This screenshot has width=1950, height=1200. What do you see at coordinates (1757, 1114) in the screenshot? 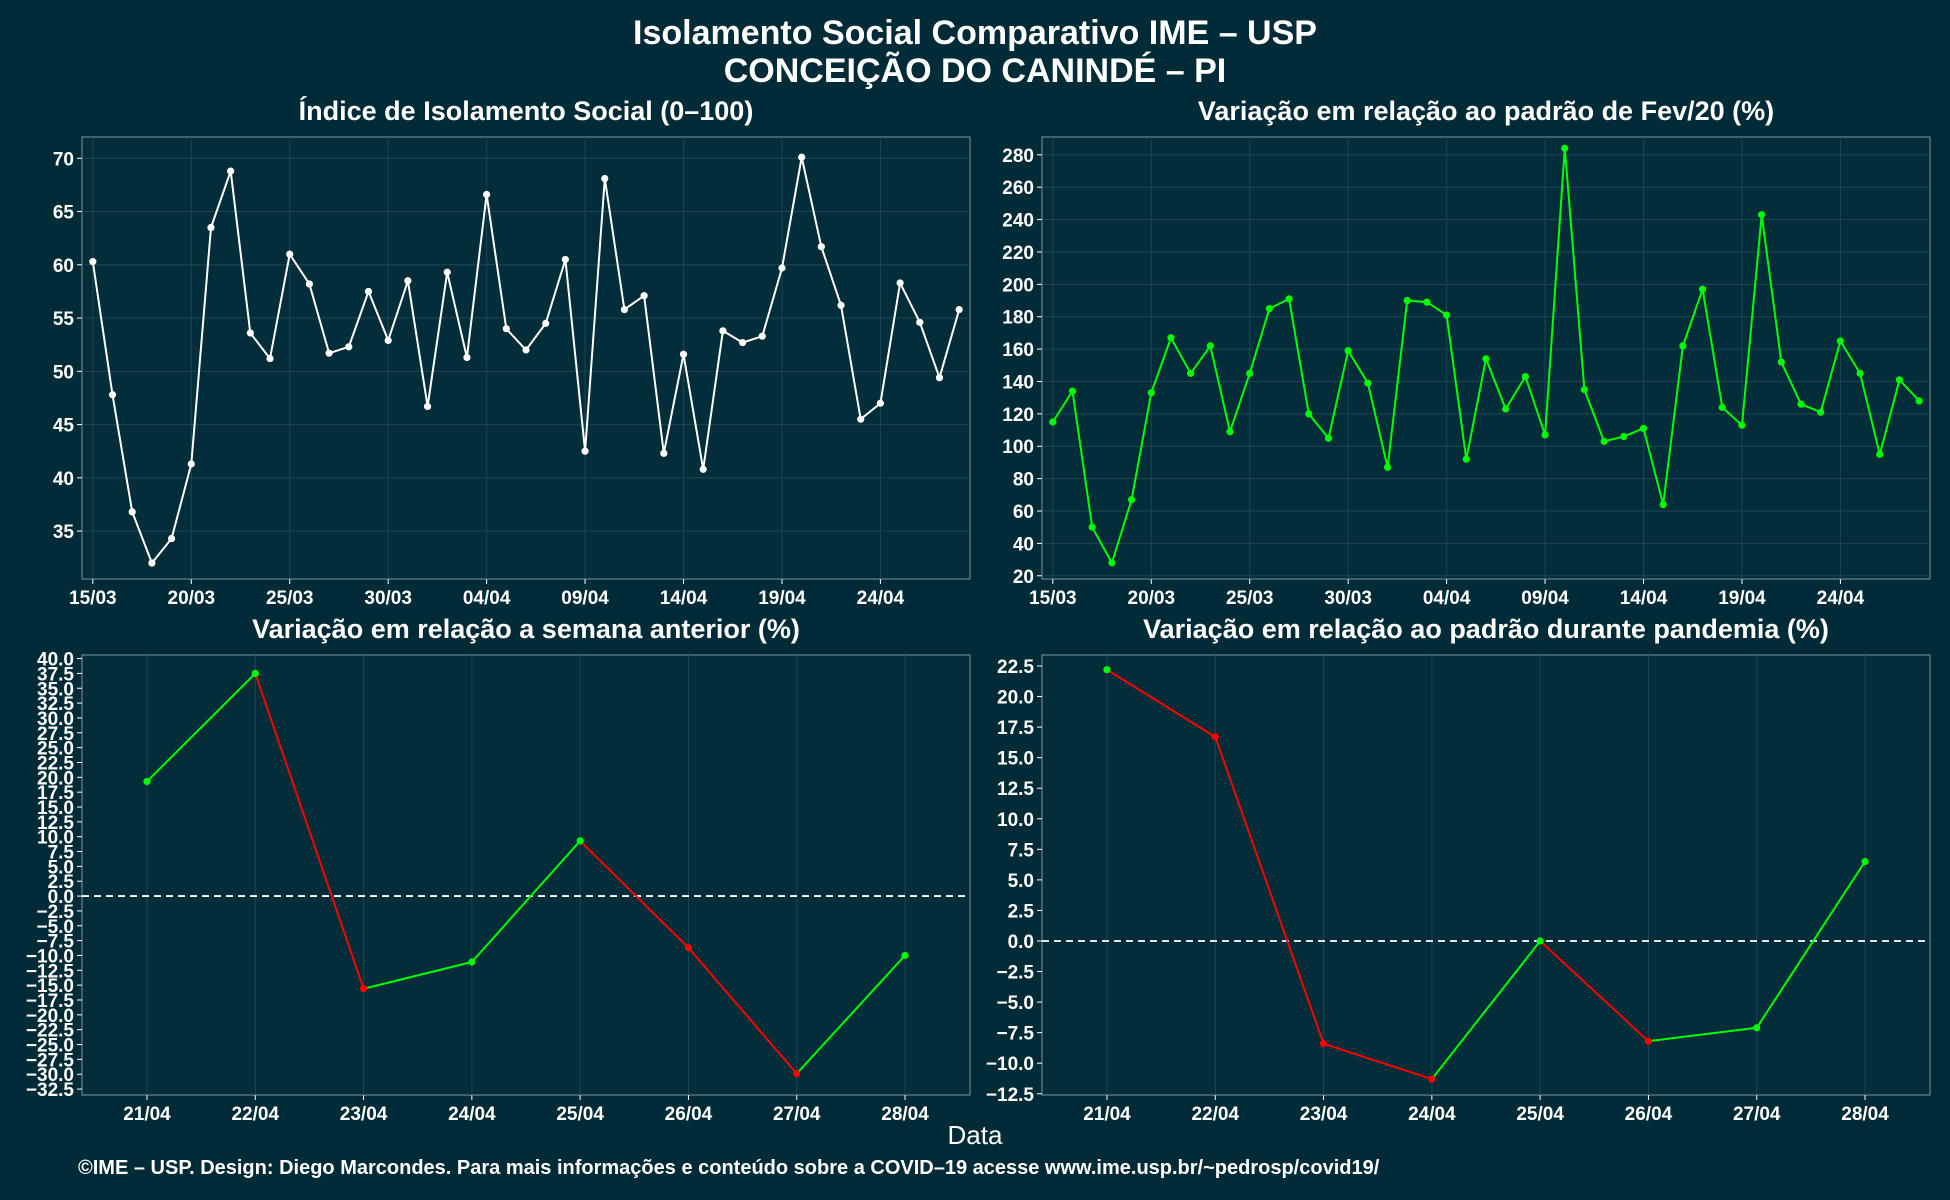
I see `x-tick-label: 27/04` at bounding box center [1757, 1114].